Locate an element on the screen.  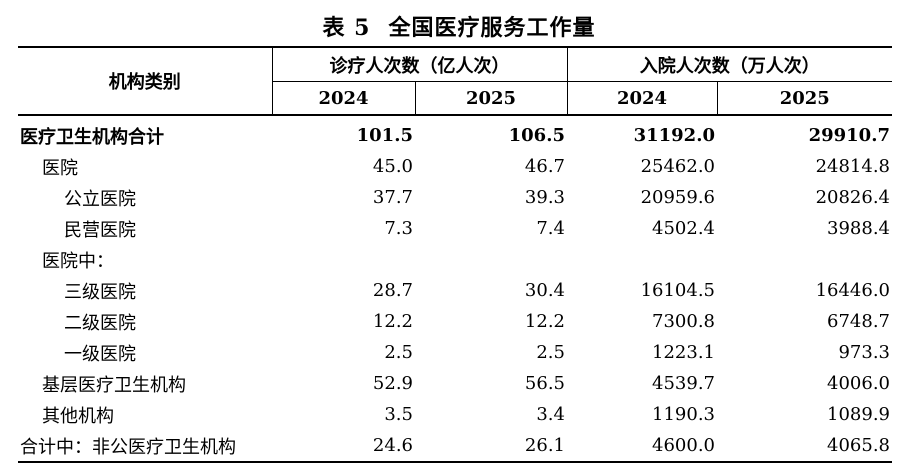
cell-value: 52.9 is located at coordinates (392, 383).